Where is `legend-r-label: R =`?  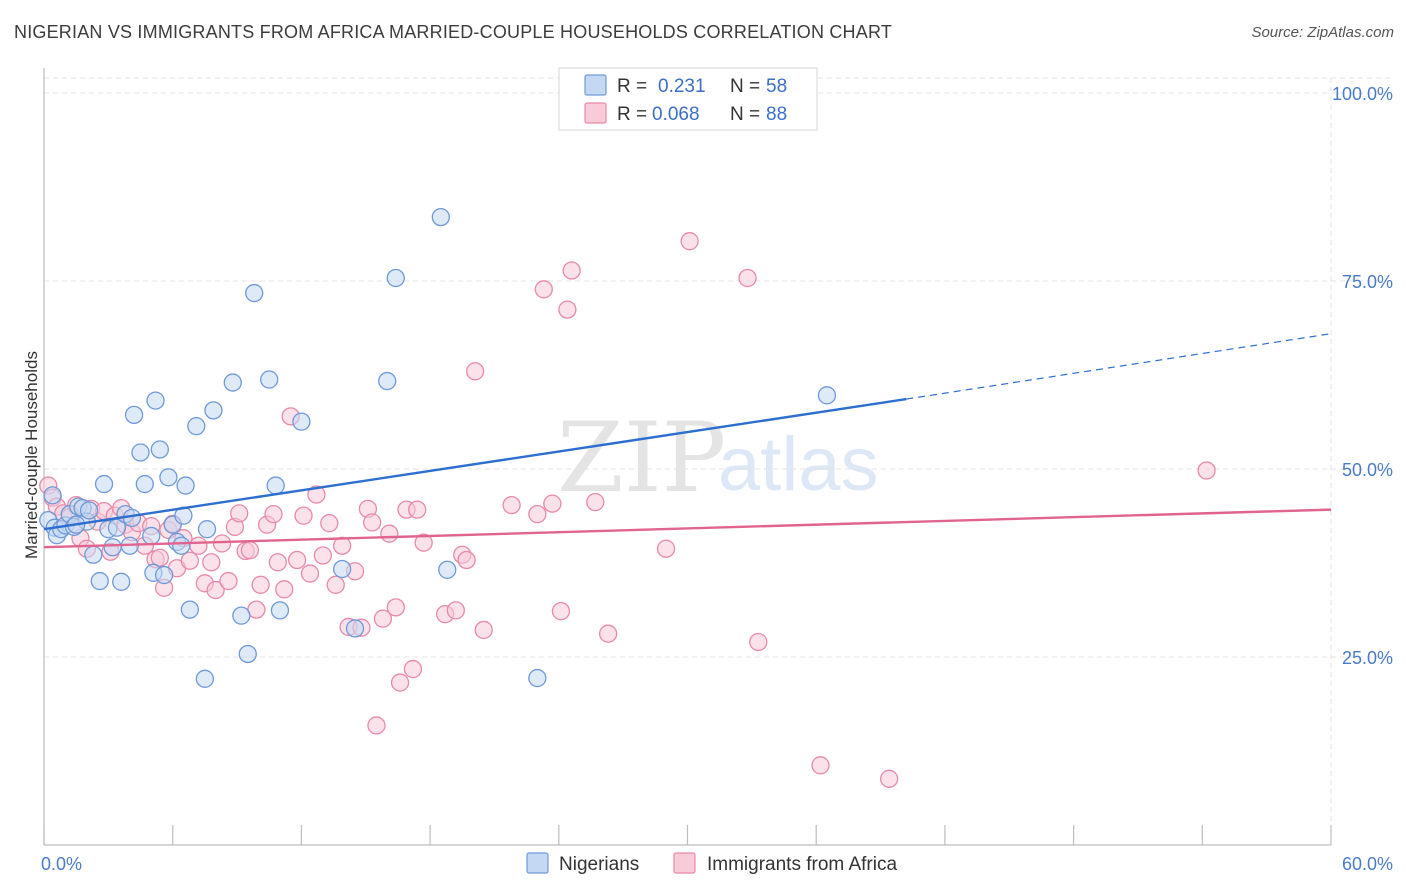 legend-r-label: R = is located at coordinates (632, 86).